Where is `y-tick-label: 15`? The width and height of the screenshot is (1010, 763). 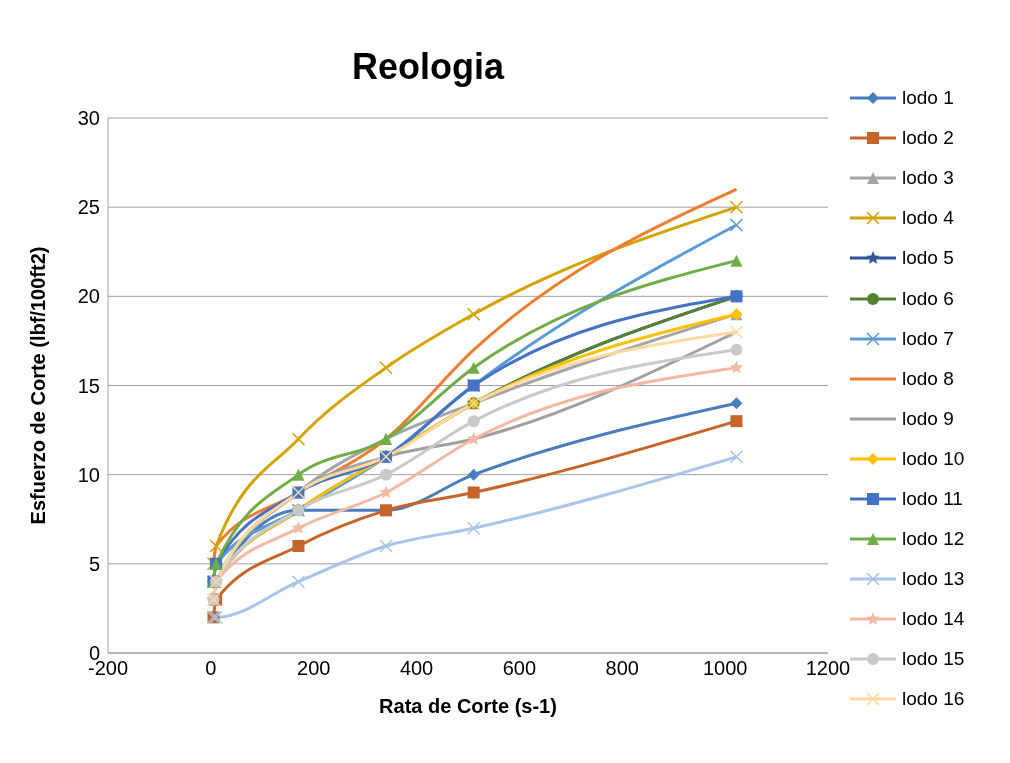
y-tick-label: 15 is located at coordinates (88, 385).